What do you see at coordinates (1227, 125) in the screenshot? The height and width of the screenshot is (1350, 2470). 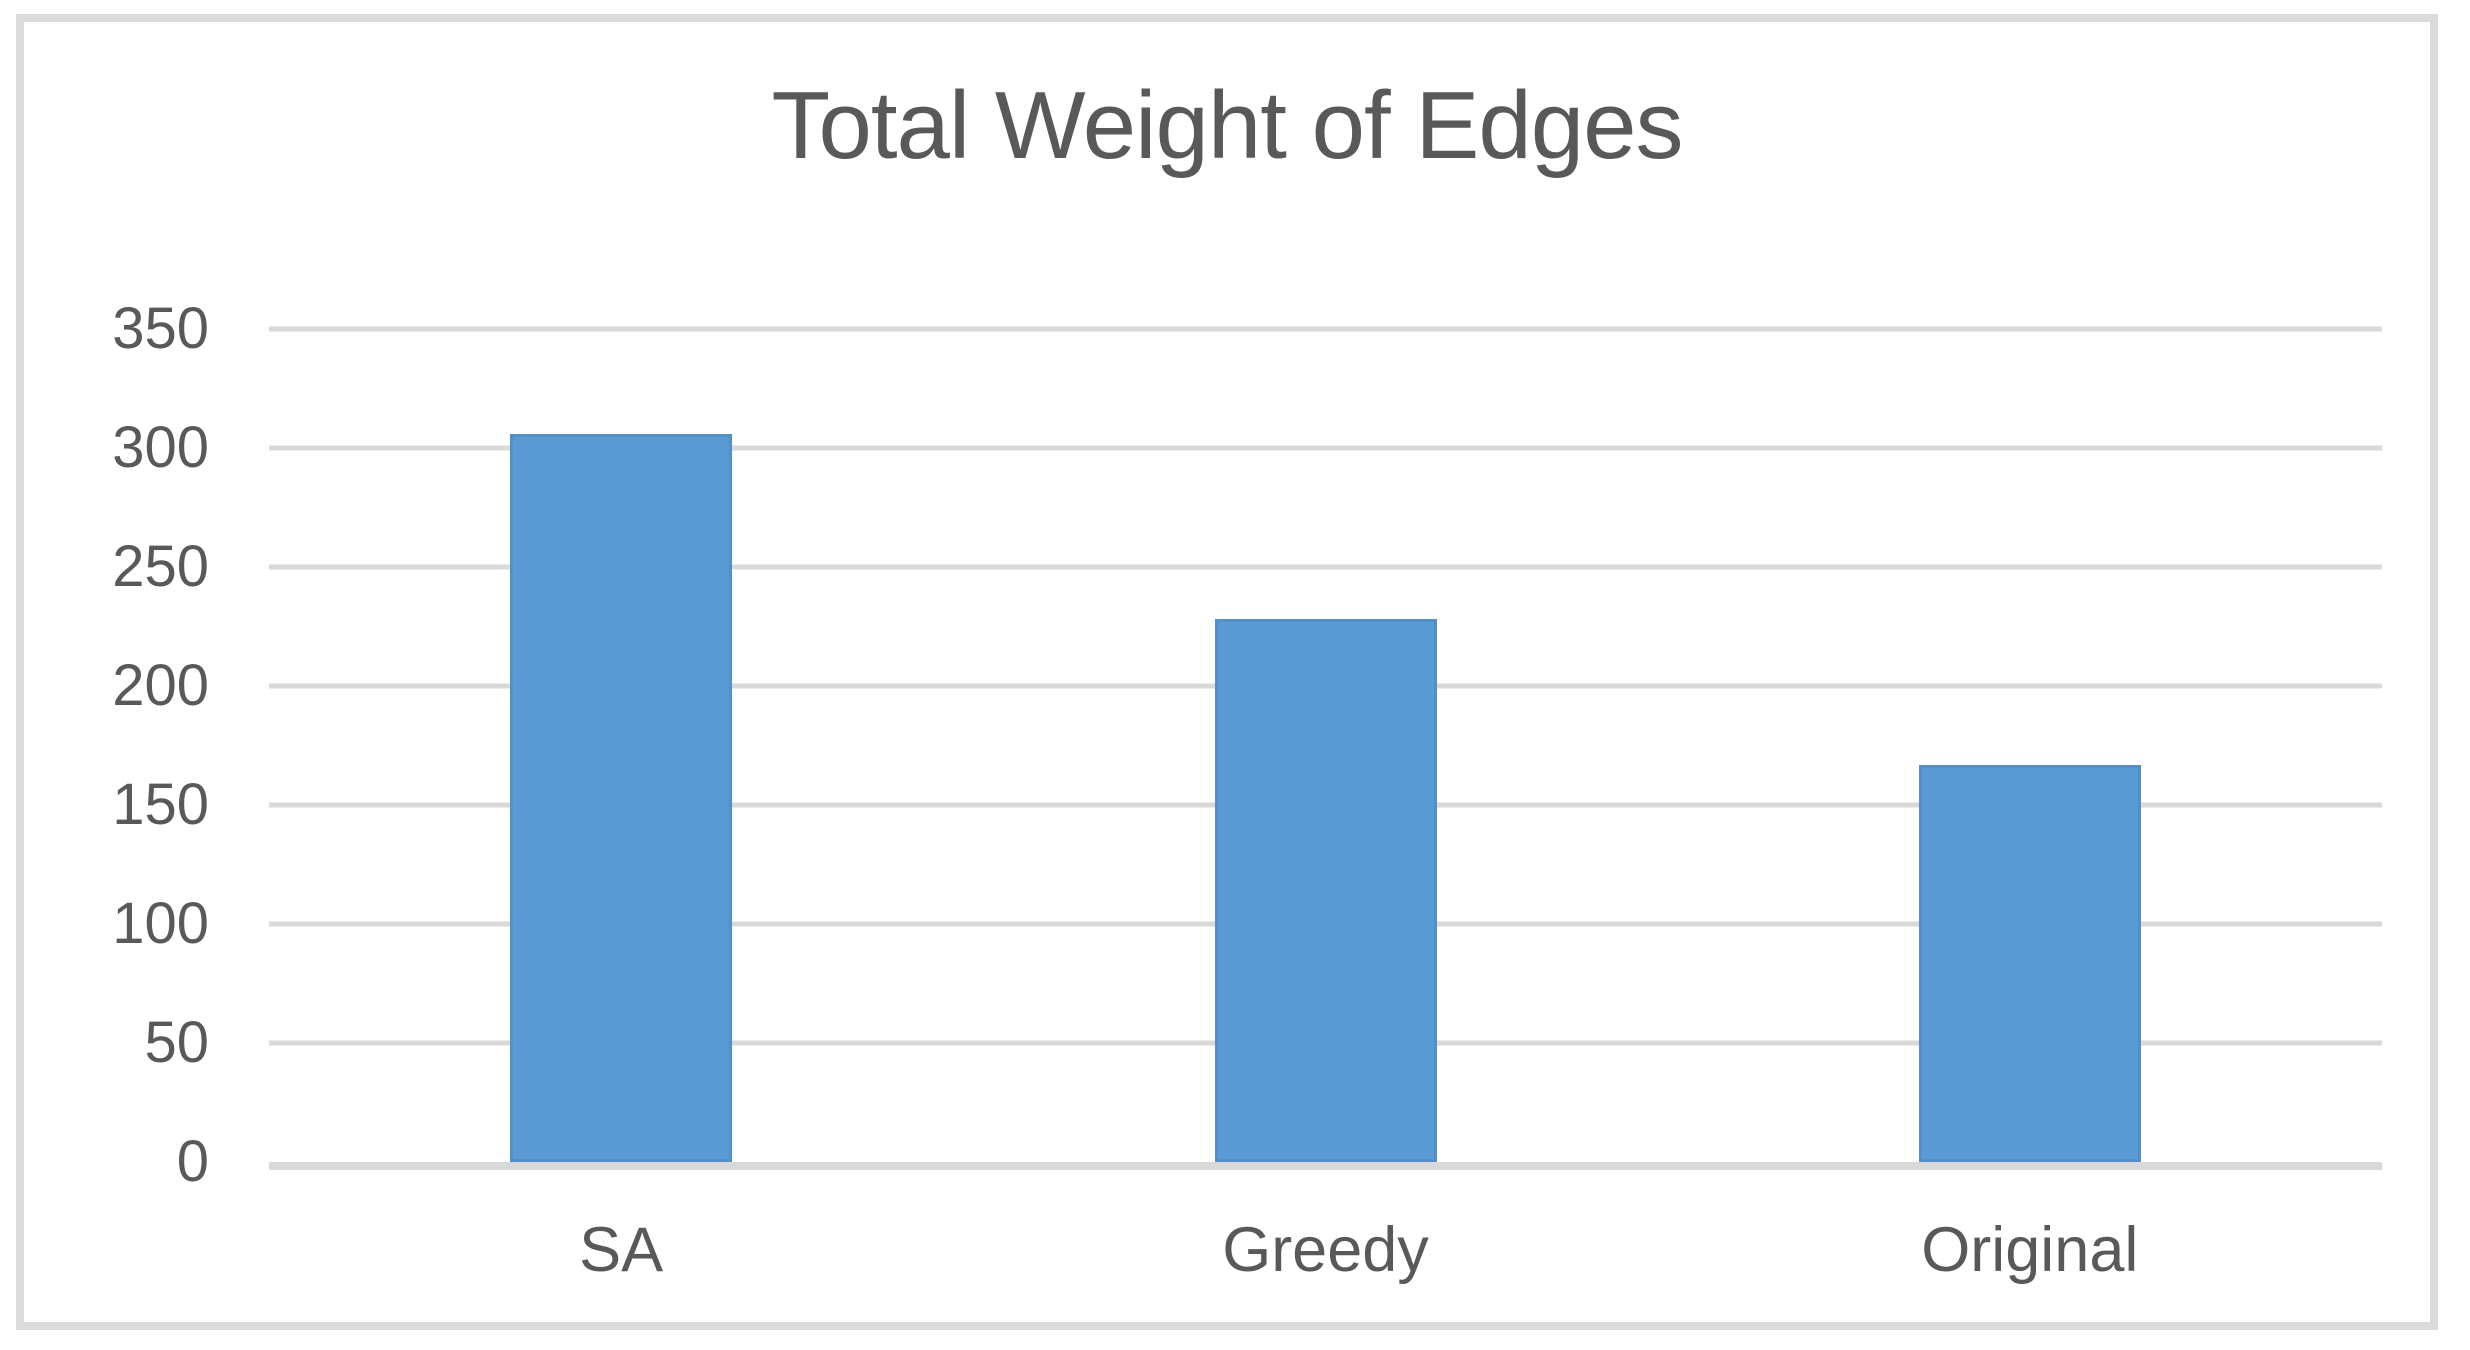 I see `chart-title: Total Weight of Edges` at bounding box center [1227, 125].